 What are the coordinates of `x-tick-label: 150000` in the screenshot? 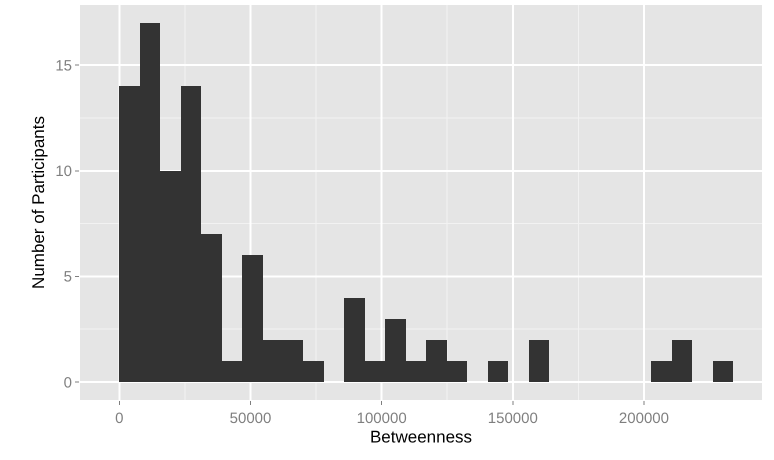 It's located at (513, 418).